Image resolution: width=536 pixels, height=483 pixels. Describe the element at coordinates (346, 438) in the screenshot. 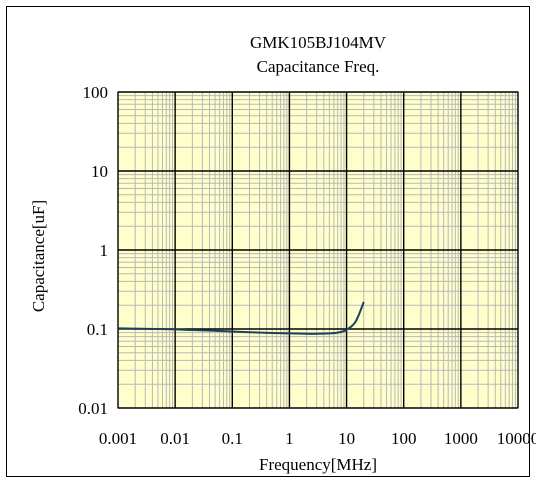

I see `x-tick-label: 10` at that location.